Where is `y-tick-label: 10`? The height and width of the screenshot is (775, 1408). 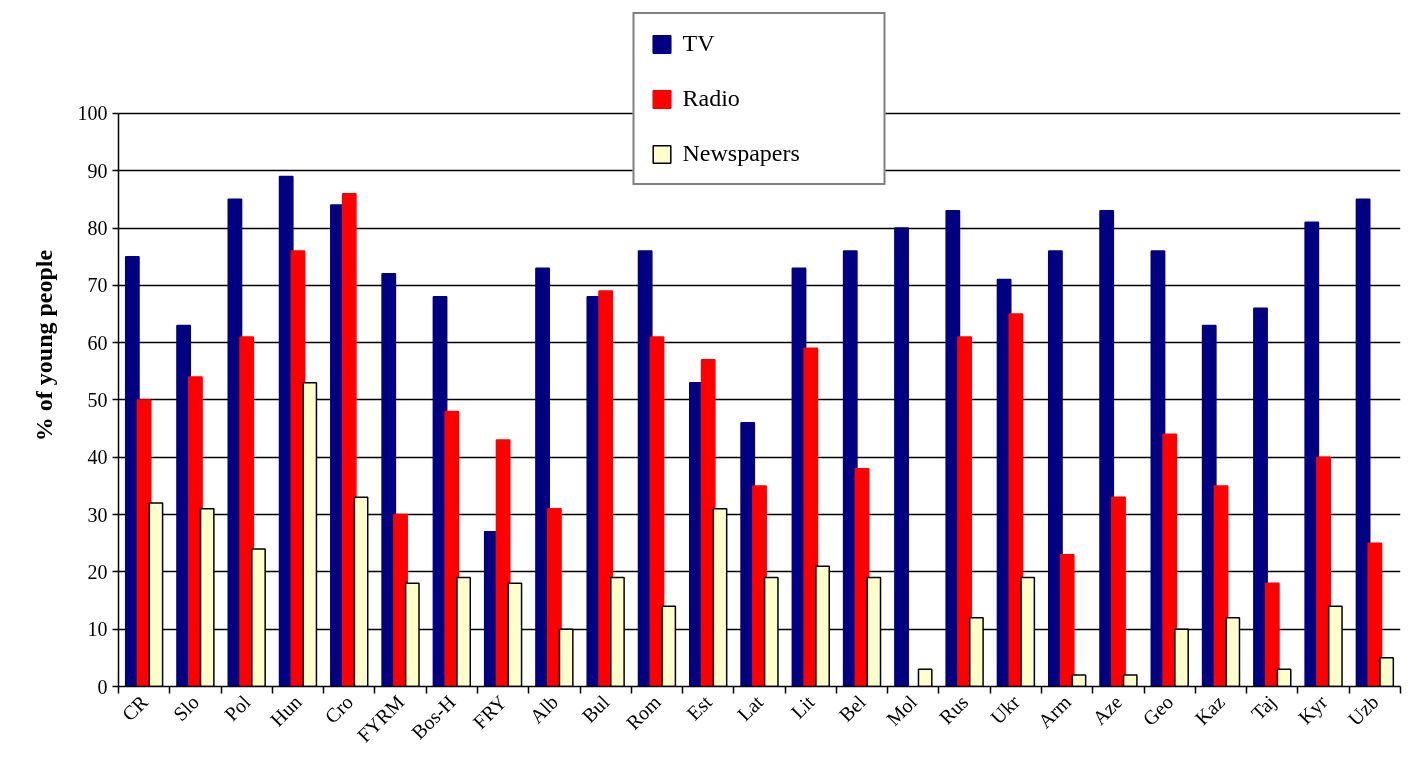
y-tick-label: 10 is located at coordinates (97, 629).